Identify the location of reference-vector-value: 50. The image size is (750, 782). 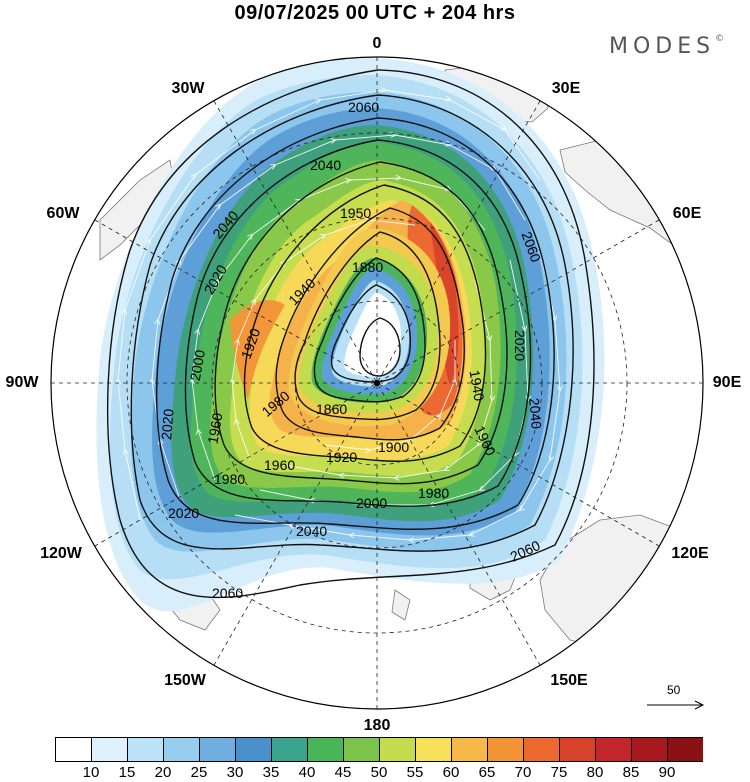
(674, 690).